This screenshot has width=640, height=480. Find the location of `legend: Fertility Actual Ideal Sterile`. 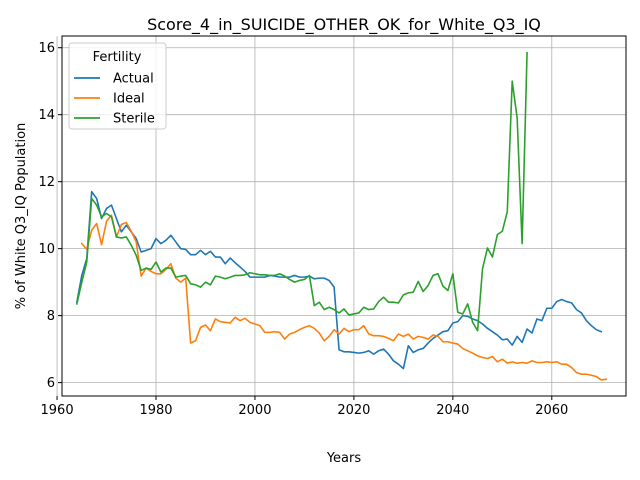

legend: Fertility Actual Ideal Sterile is located at coordinates (117, 86).